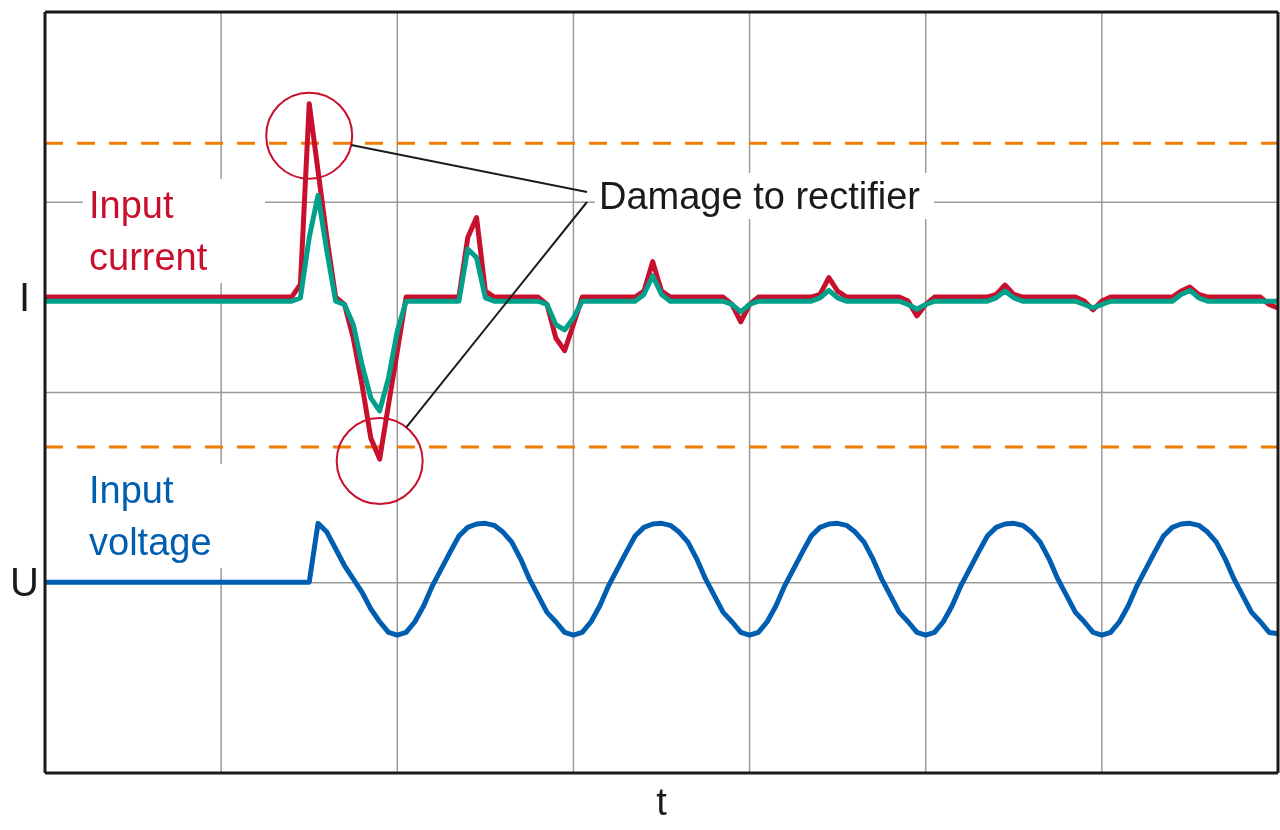 The height and width of the screenshot is (830, 1280). I want to click on series-label: Input voltage, so click(174, 516).